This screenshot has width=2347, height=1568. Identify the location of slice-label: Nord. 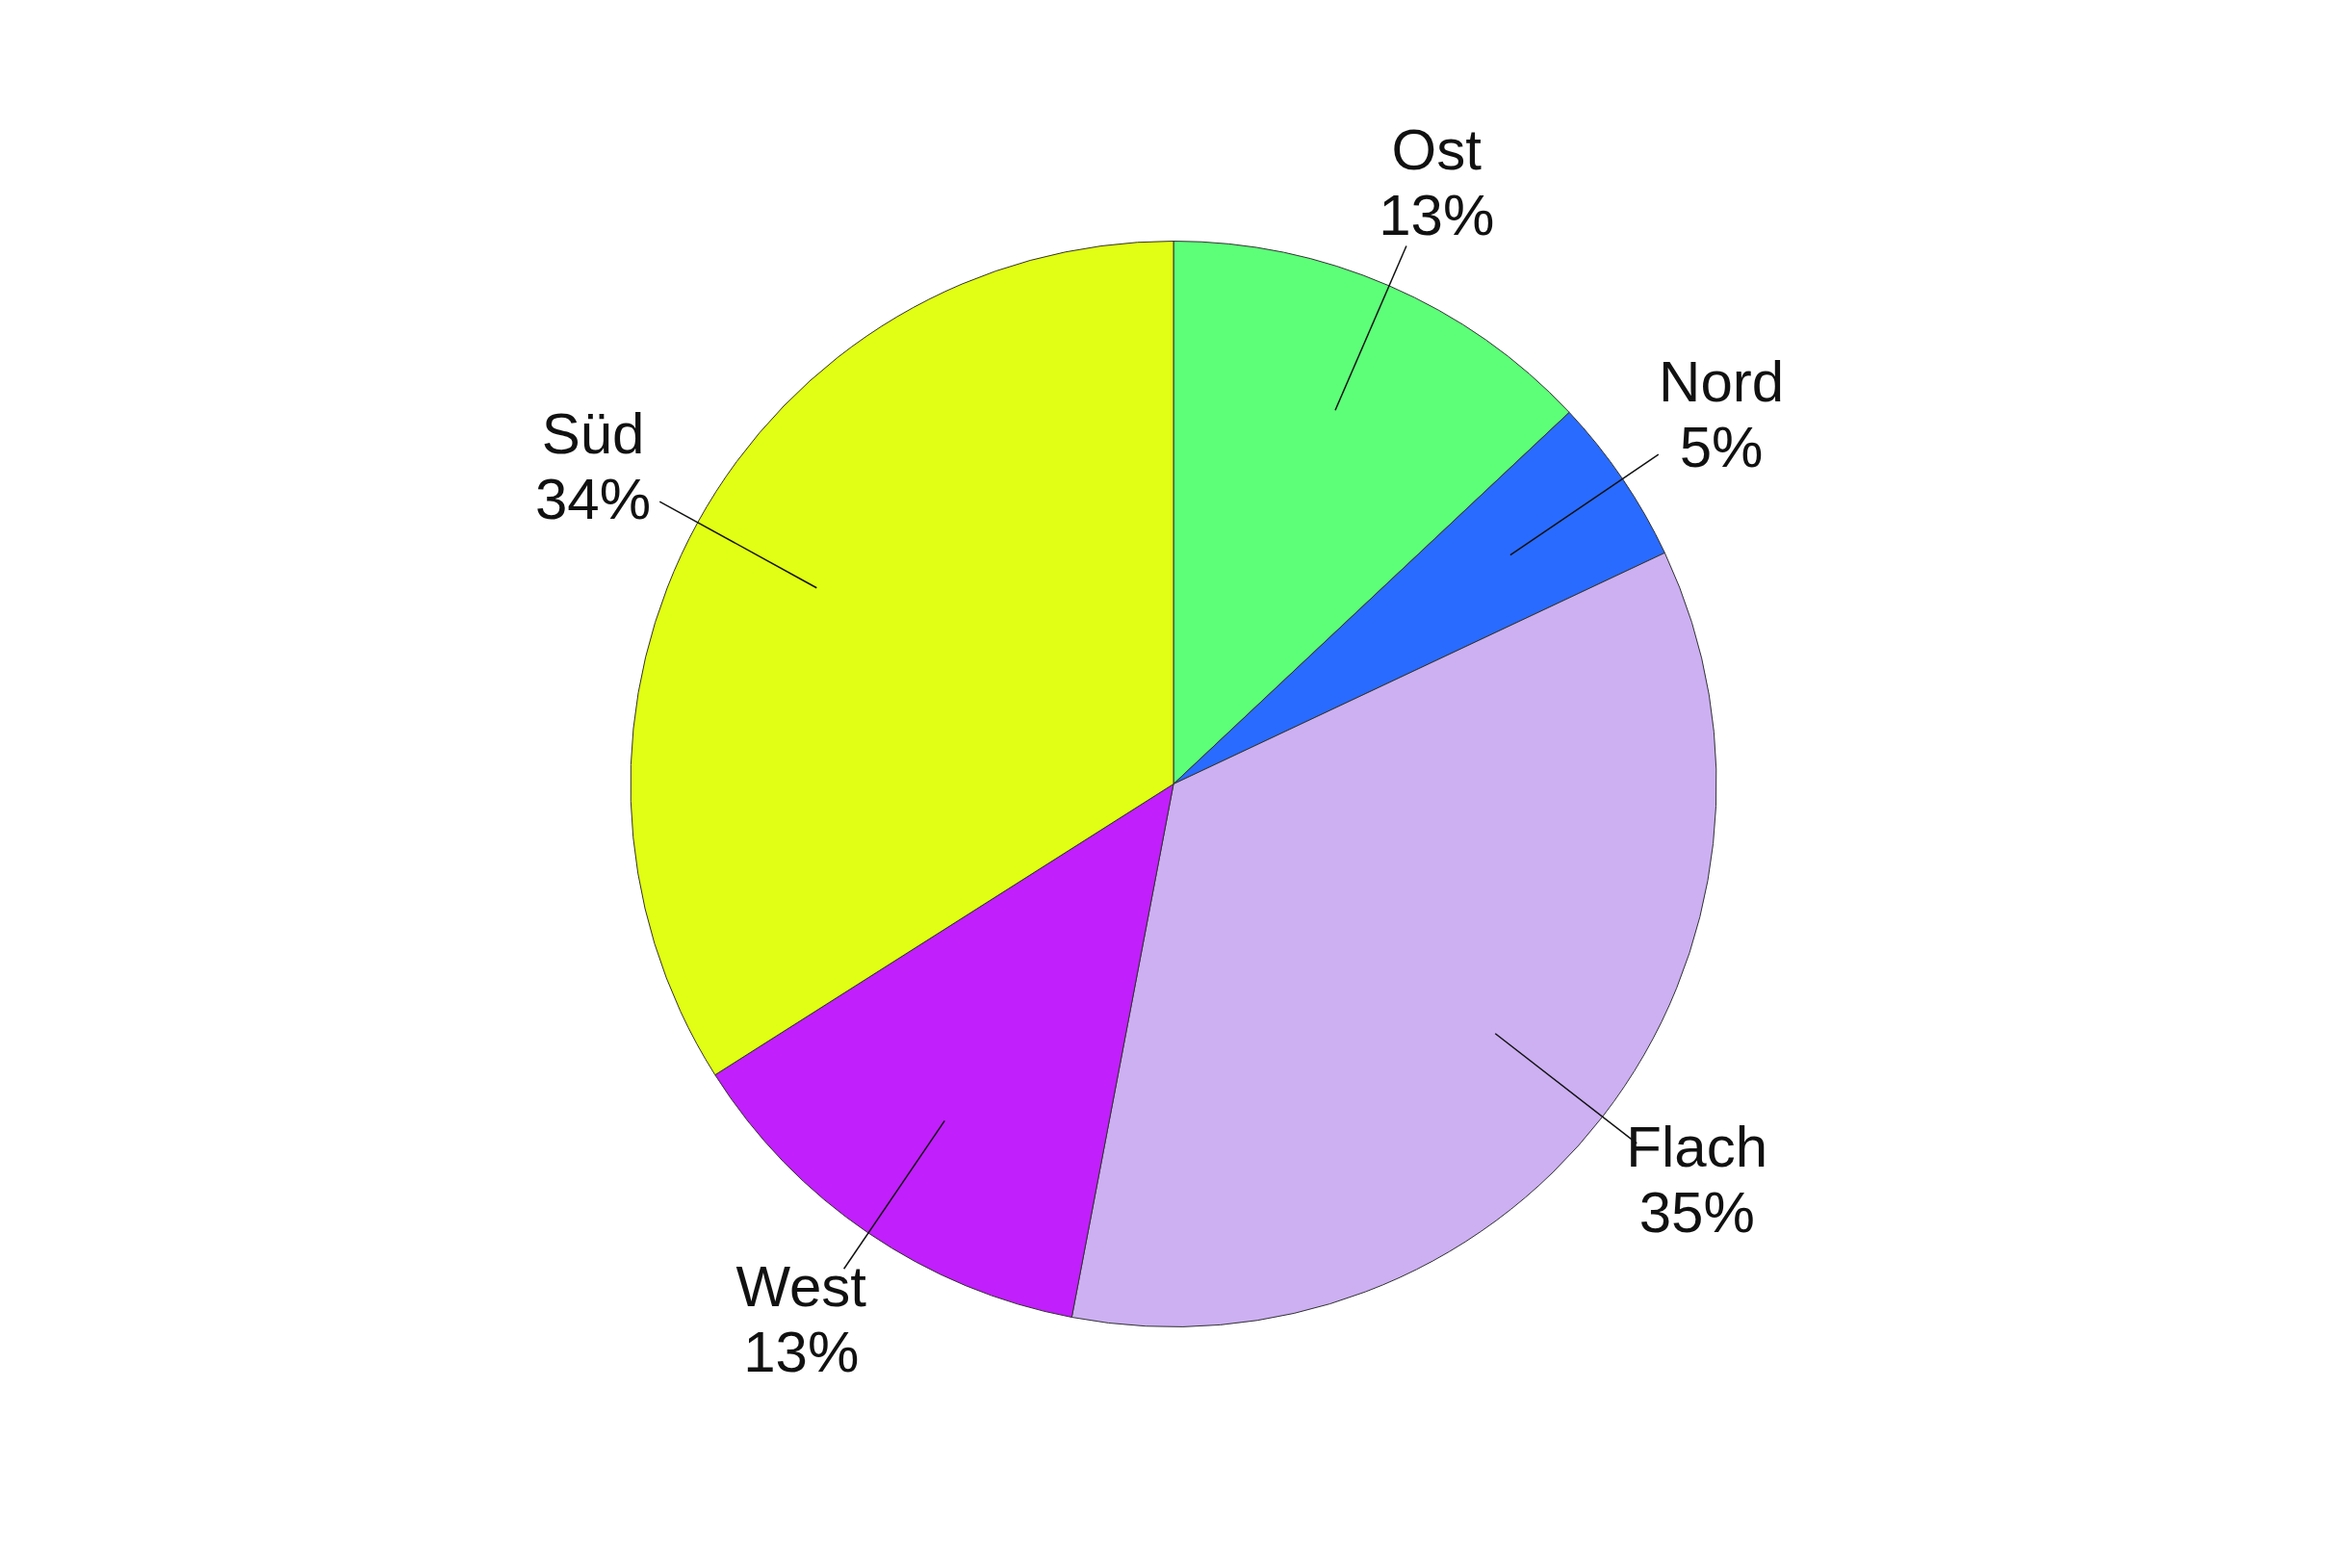
(1722, 381).